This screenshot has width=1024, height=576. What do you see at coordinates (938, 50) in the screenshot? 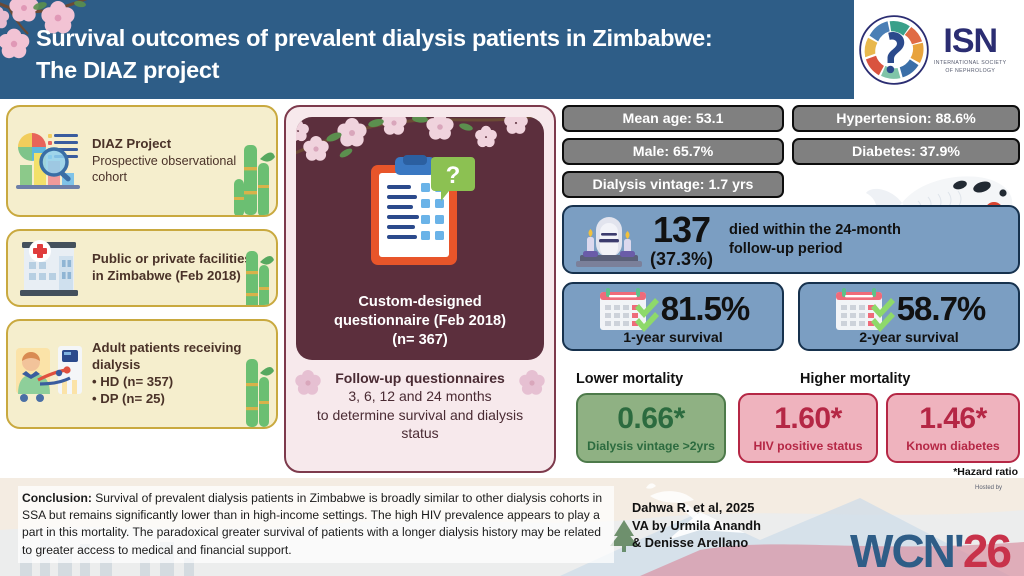
I see `isn-logo: ISN INTERNATIONAL SOCIETY OF NEPHROLOGY` at bounding box center [938, 50].